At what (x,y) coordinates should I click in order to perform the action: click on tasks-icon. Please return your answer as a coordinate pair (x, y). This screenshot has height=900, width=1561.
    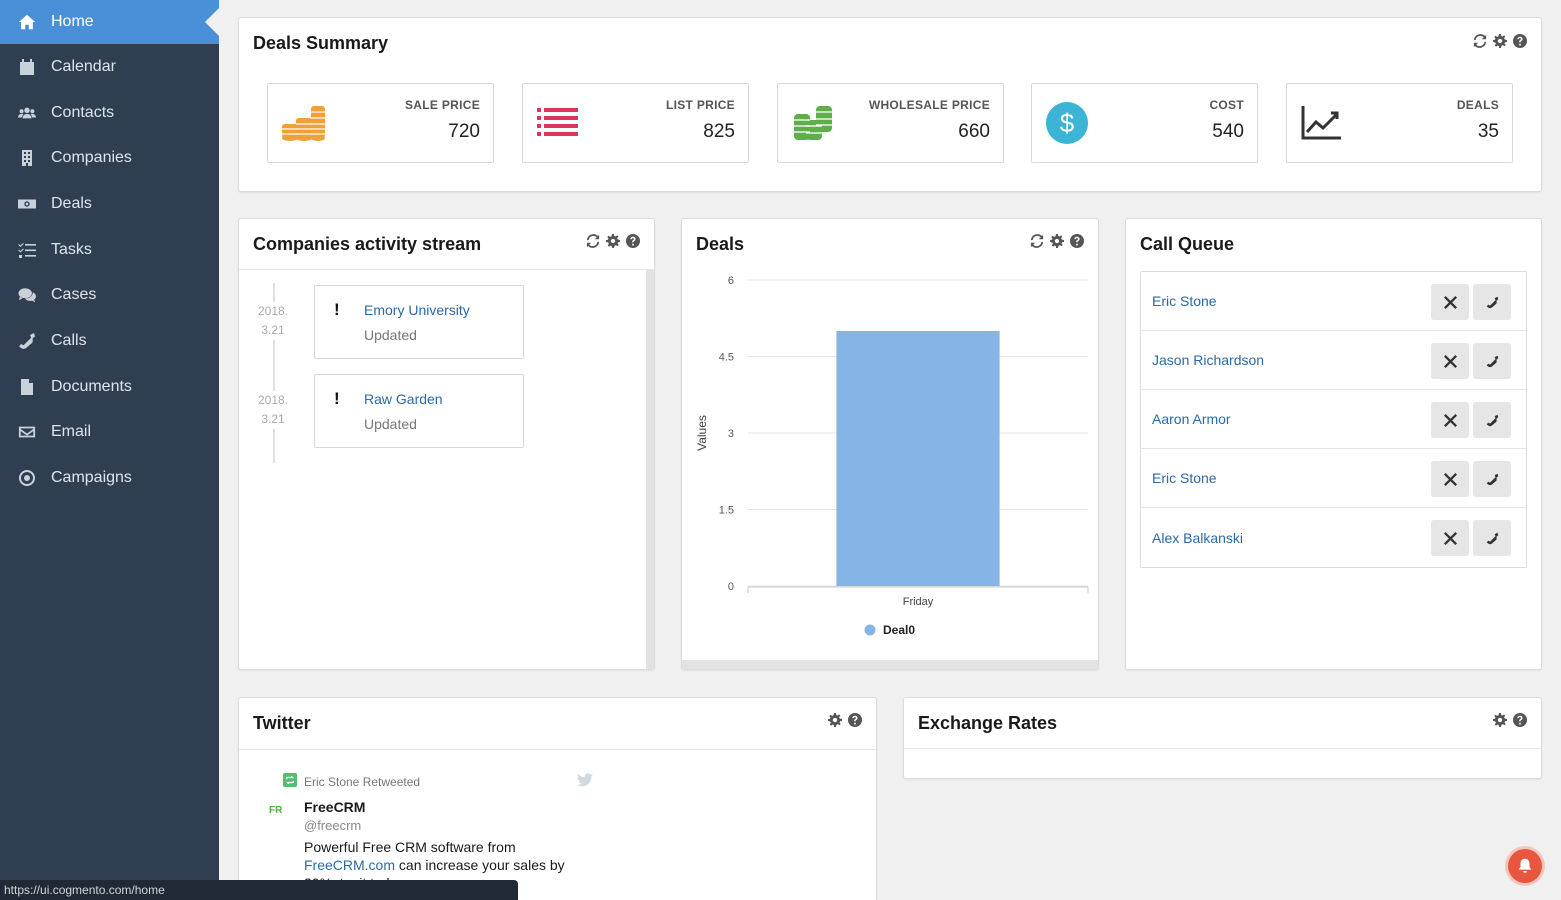
    Looking at the image, I should click on (27, 250).